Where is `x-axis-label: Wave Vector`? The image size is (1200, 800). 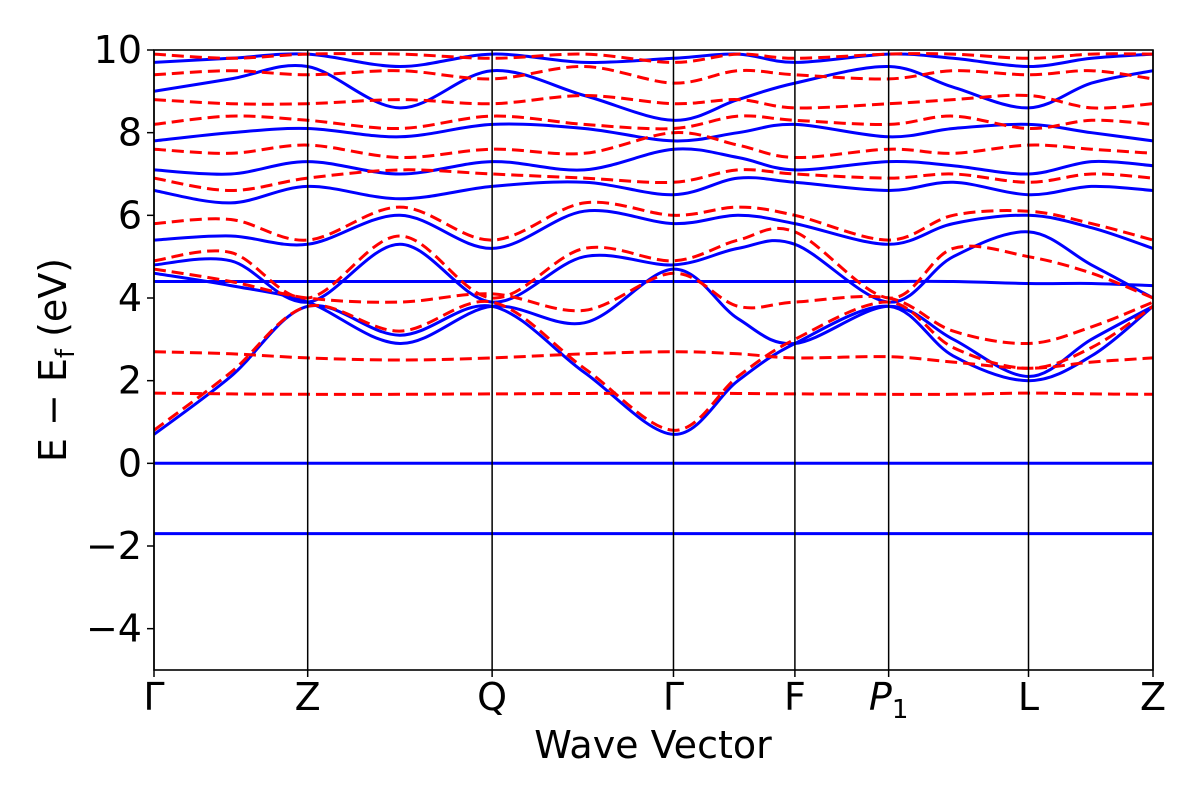 x-axis-label: Wave Vector is located at coordinates (653, 745).